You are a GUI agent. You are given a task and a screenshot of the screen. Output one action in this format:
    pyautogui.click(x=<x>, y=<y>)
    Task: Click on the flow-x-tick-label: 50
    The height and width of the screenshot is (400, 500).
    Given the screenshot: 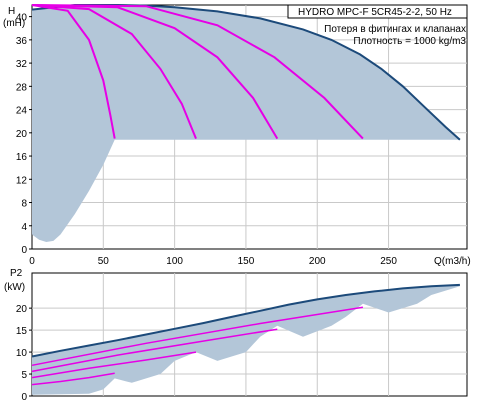 What is the action you would take?
    pyautogui.click(x=104, y=261)
    